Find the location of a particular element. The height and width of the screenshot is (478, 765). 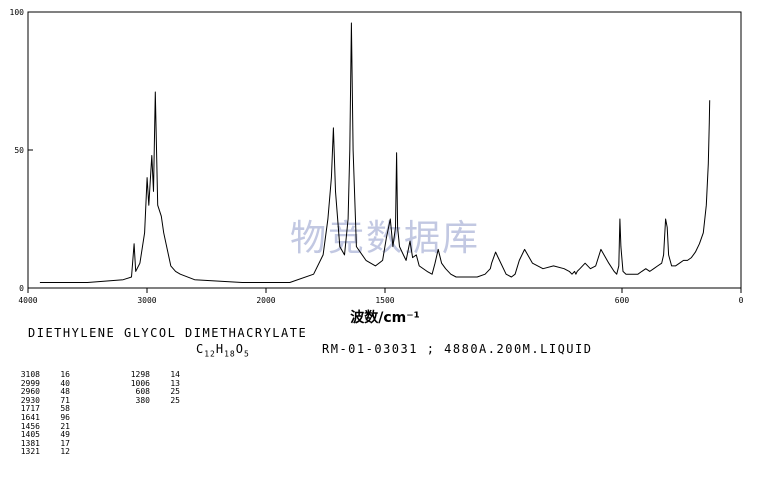

y-tick-label: 0 is located at coordinates (21, 288).